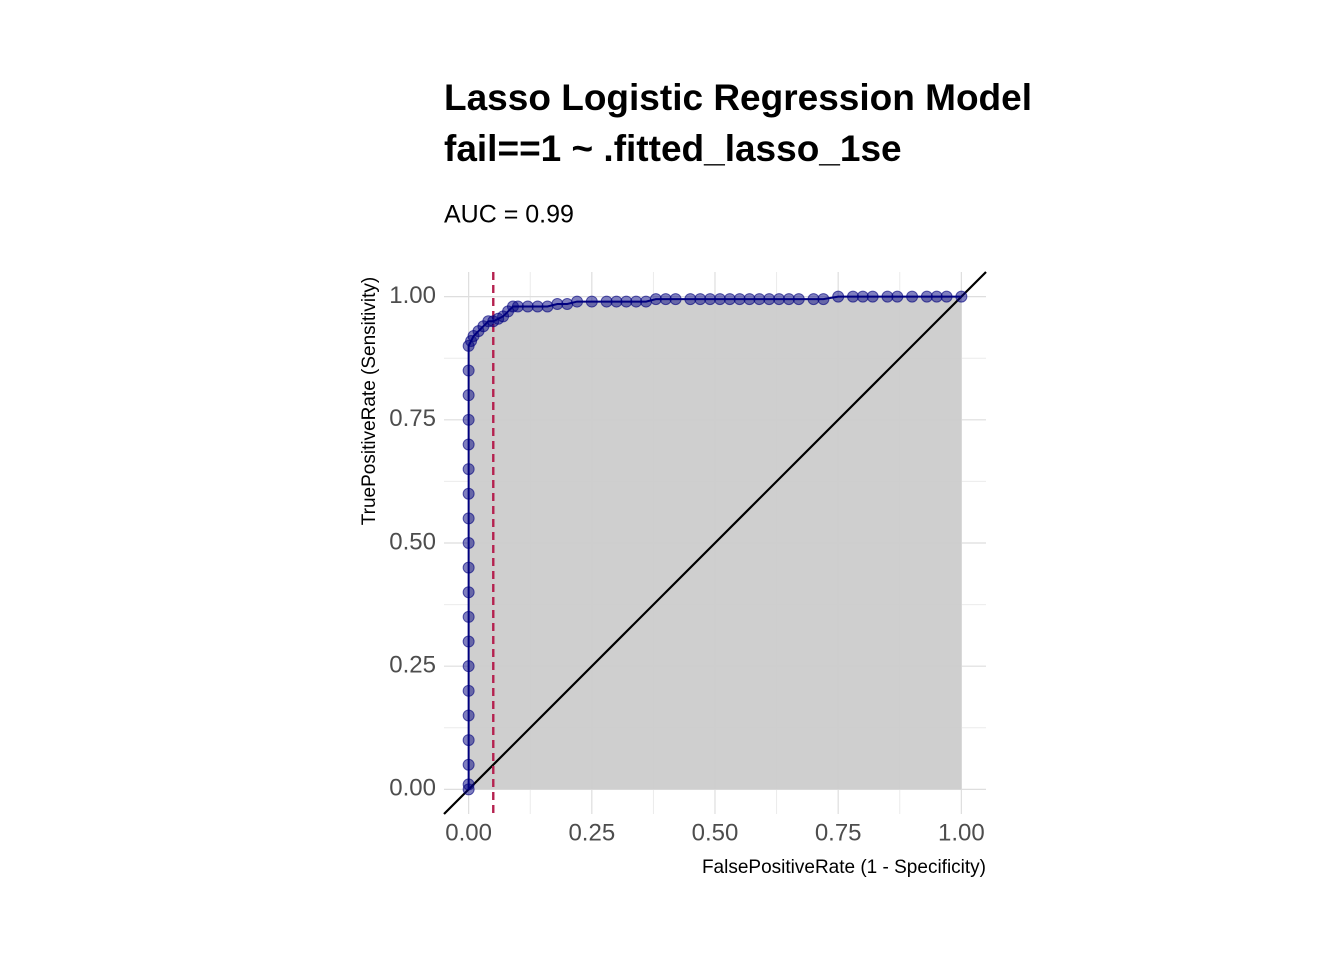 The image size is (1344, 960). What do you see at coordinates (591, 832) in the screenshot?
I see `x-tick-label: 0.25` at bounding box center [591, 832].